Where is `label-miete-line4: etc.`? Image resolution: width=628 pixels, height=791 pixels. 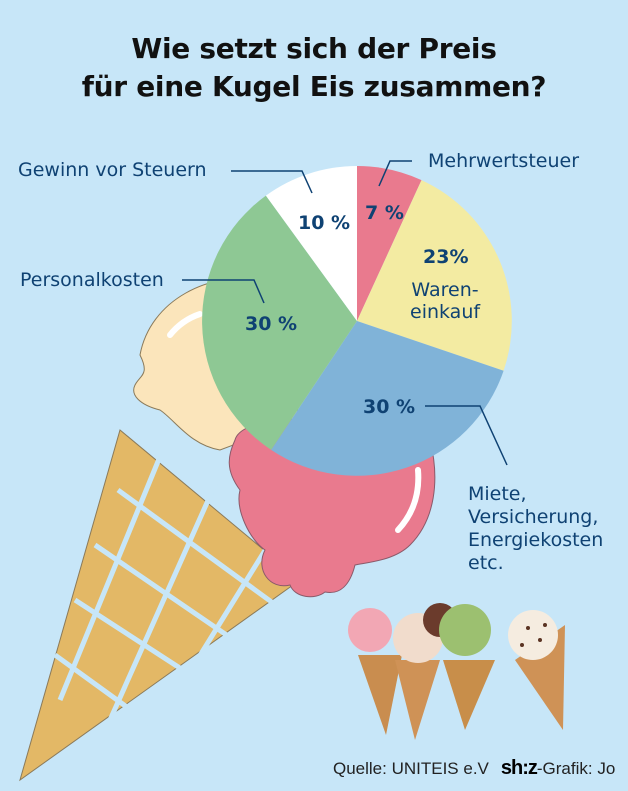
label-miete-line4: etc. is located at coordinates (486, 563).